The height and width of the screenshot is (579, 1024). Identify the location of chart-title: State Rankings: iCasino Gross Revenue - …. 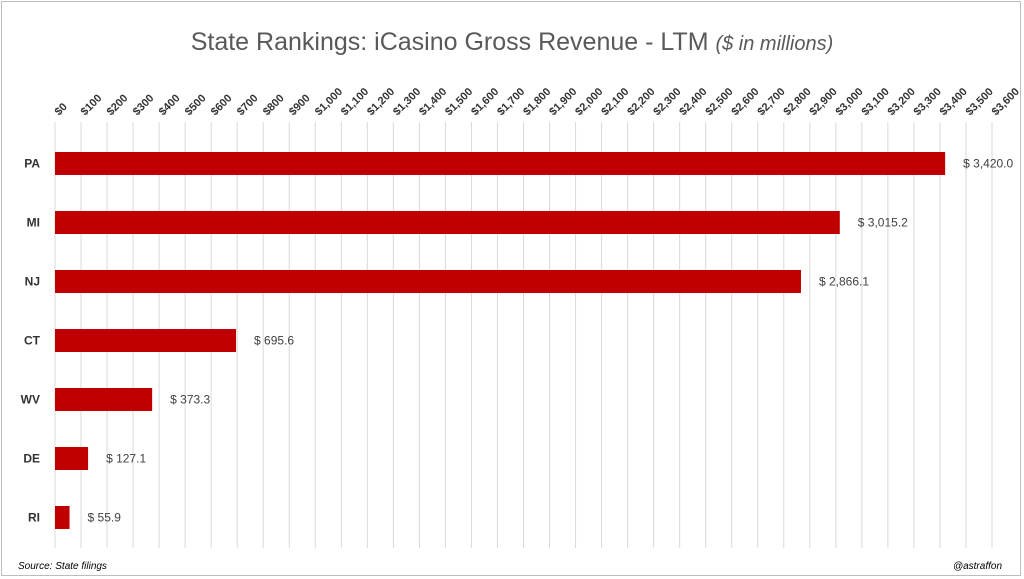
(512, 42).